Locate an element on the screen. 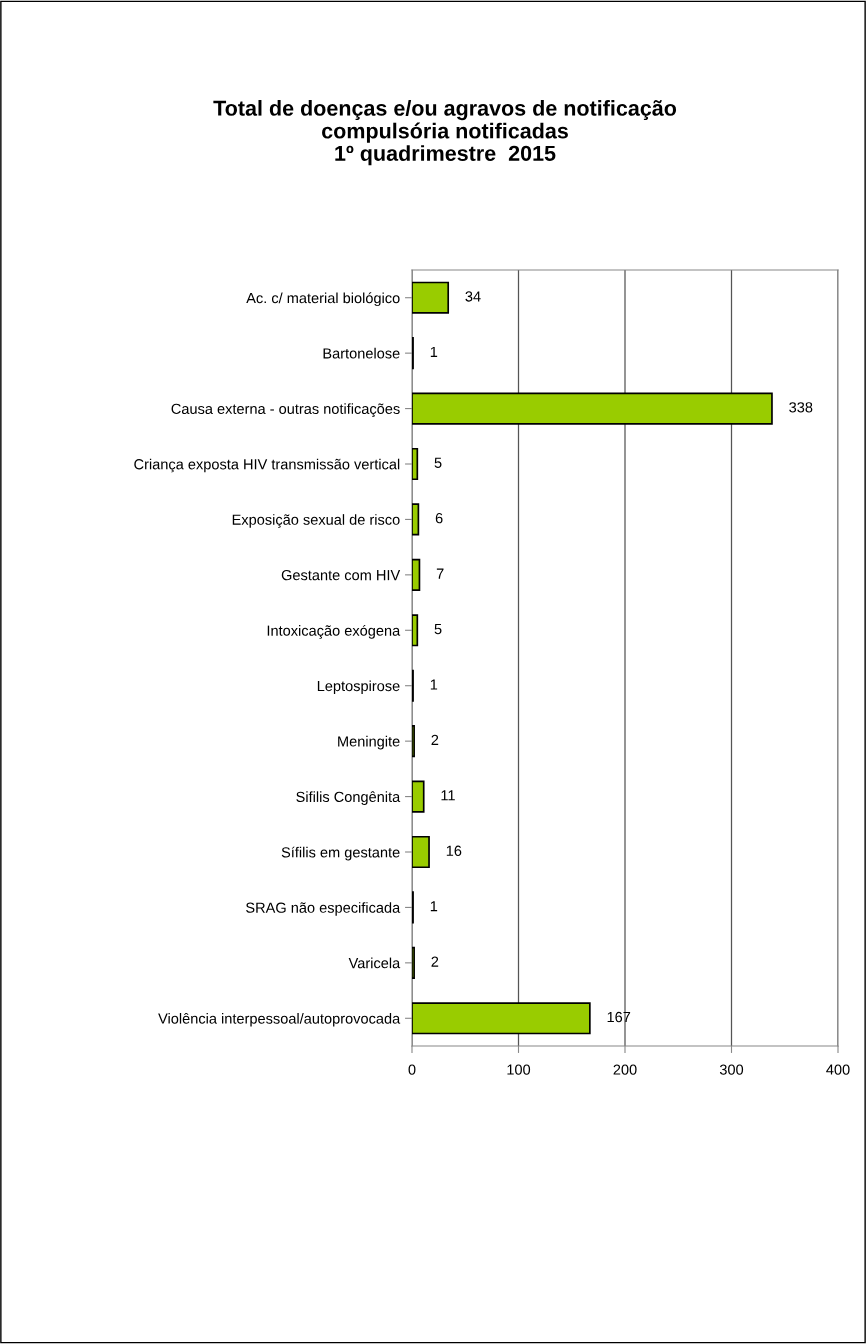 The height and width of the screenshot is (1344, 866). x-tick-label: 400 is located at coordinates (838, 1069).